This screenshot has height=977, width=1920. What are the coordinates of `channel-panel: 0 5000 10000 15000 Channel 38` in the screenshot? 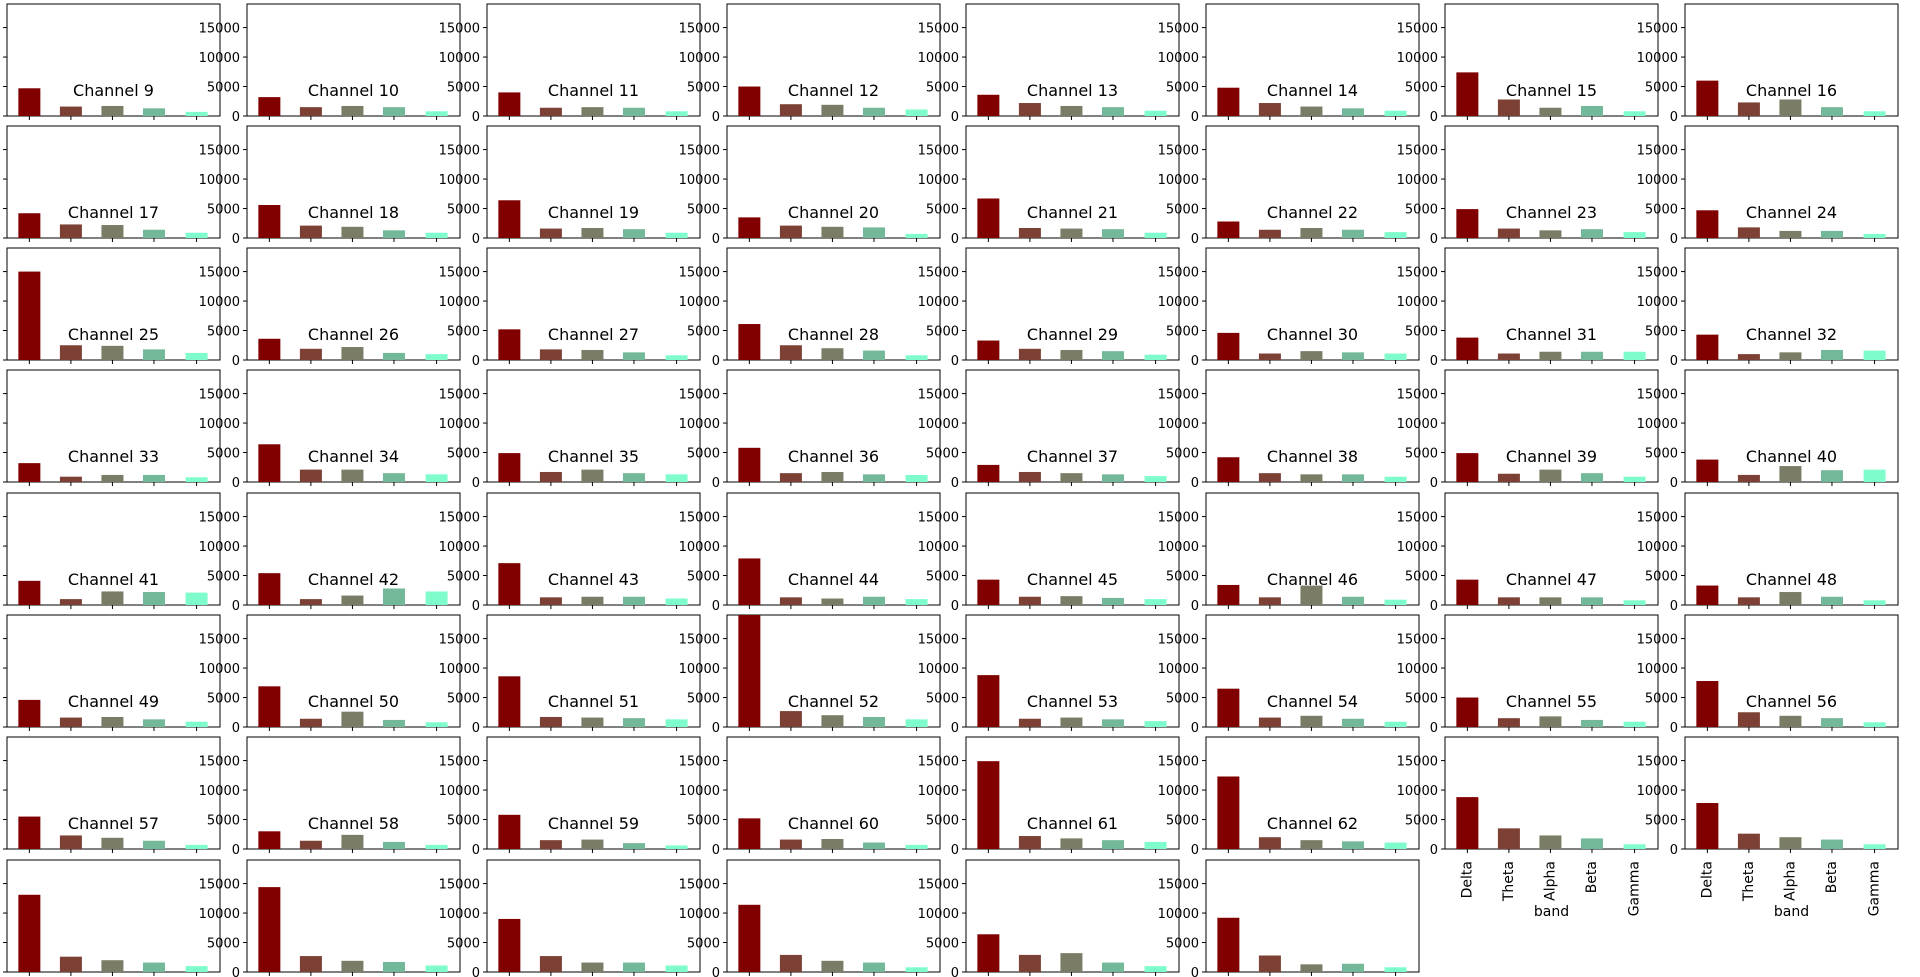 It's located at (1289, 430).